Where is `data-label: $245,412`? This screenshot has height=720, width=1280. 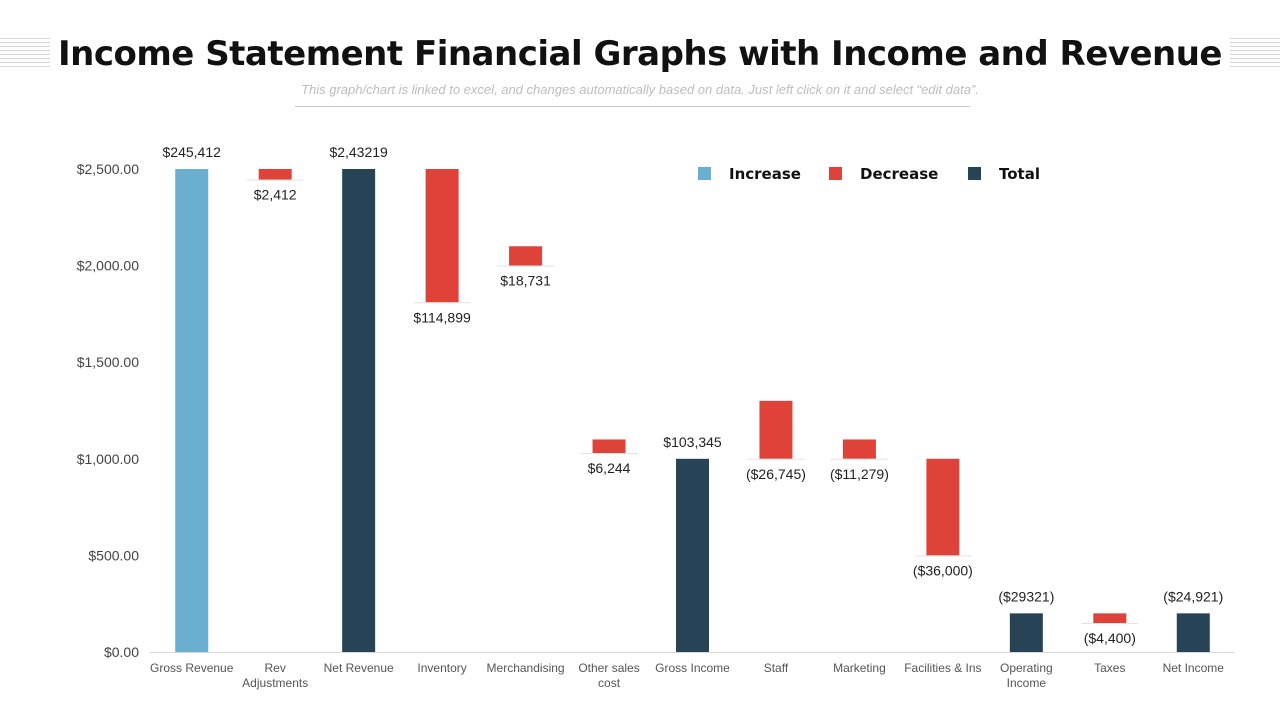
data-label: $245,412 is located at coordinates (192, 152).